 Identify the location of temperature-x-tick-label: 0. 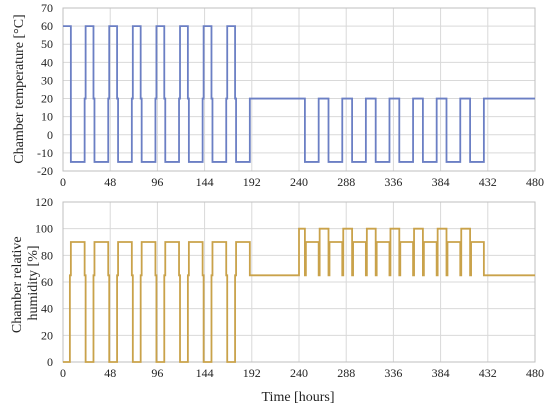
(63, 182).